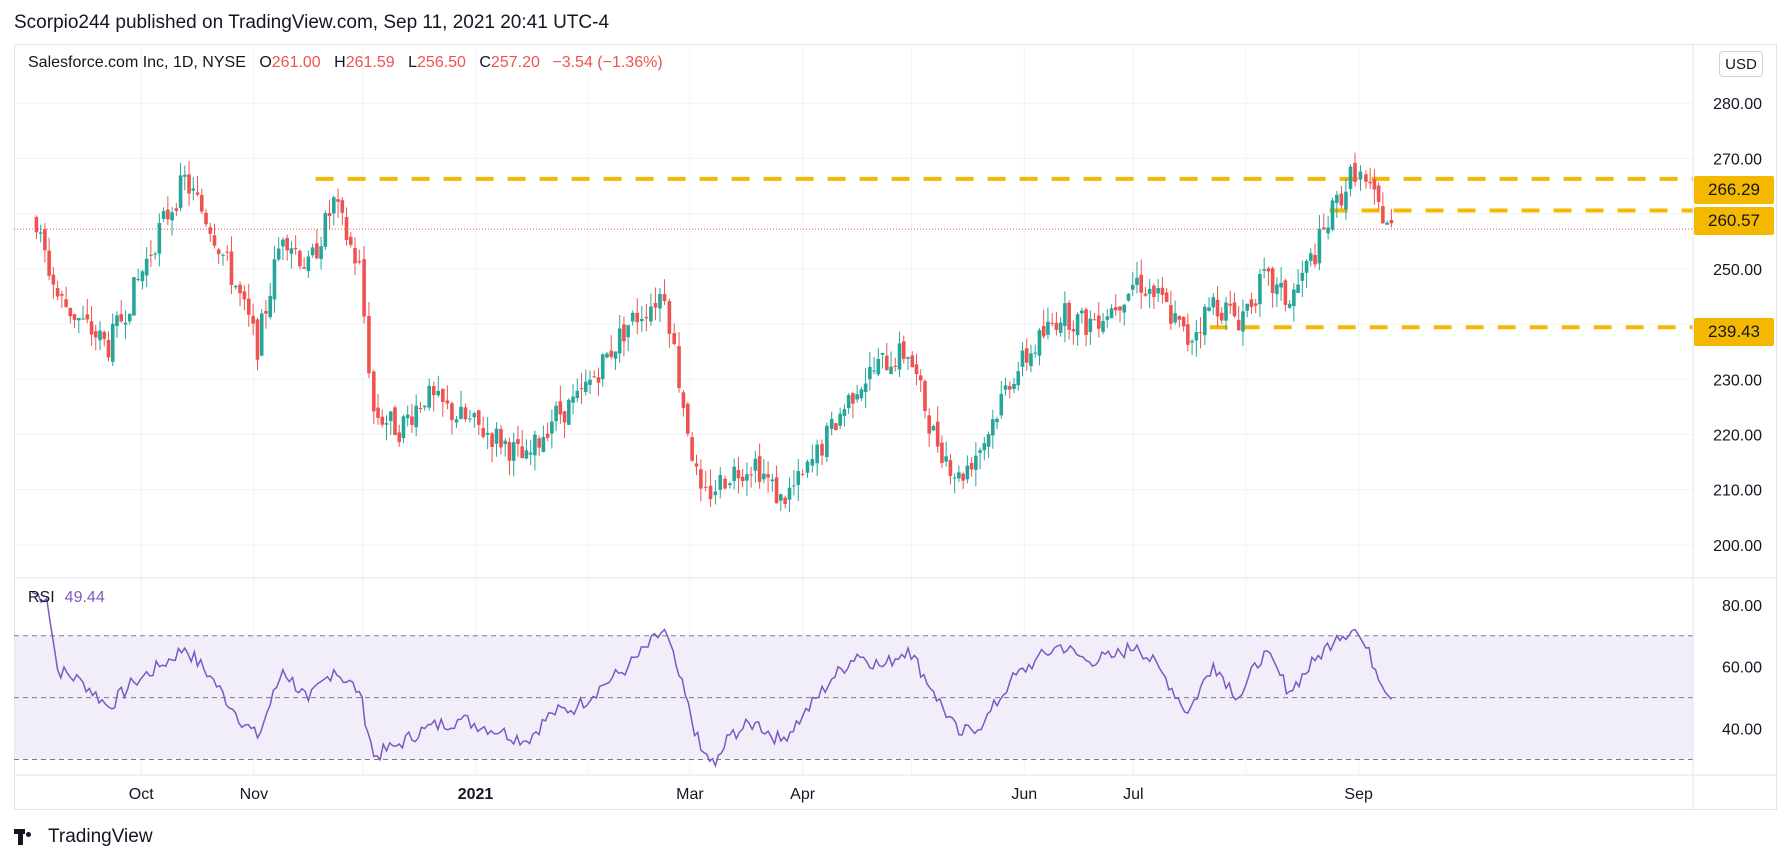 The image size is (1791, 866). I want to click on open-label: O, so click(265, 62).